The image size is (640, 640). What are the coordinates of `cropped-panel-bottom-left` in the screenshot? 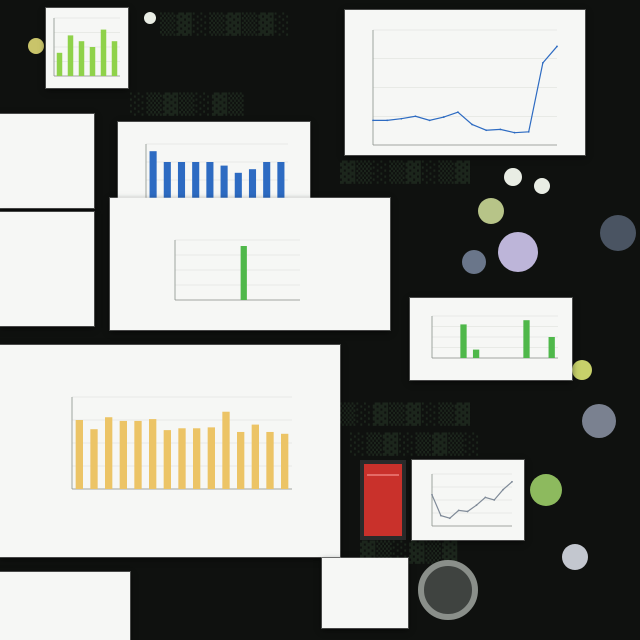 It's located at (65, 606).